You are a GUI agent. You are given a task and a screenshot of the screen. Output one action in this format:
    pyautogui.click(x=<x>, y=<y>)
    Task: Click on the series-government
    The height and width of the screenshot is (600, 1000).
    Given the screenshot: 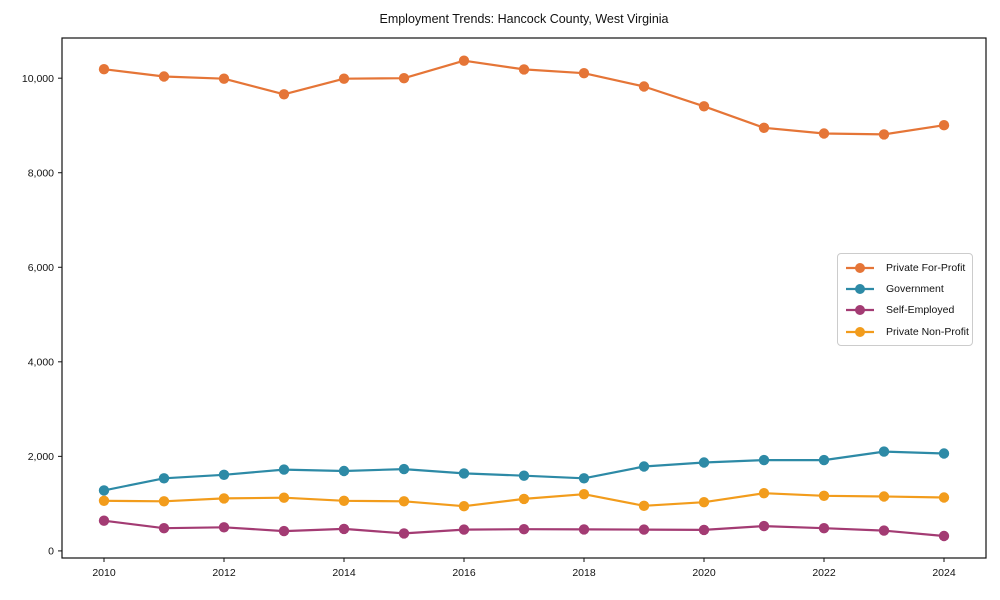 What is the action you would take?
    pyautogui.click(x=524, y=471)
    